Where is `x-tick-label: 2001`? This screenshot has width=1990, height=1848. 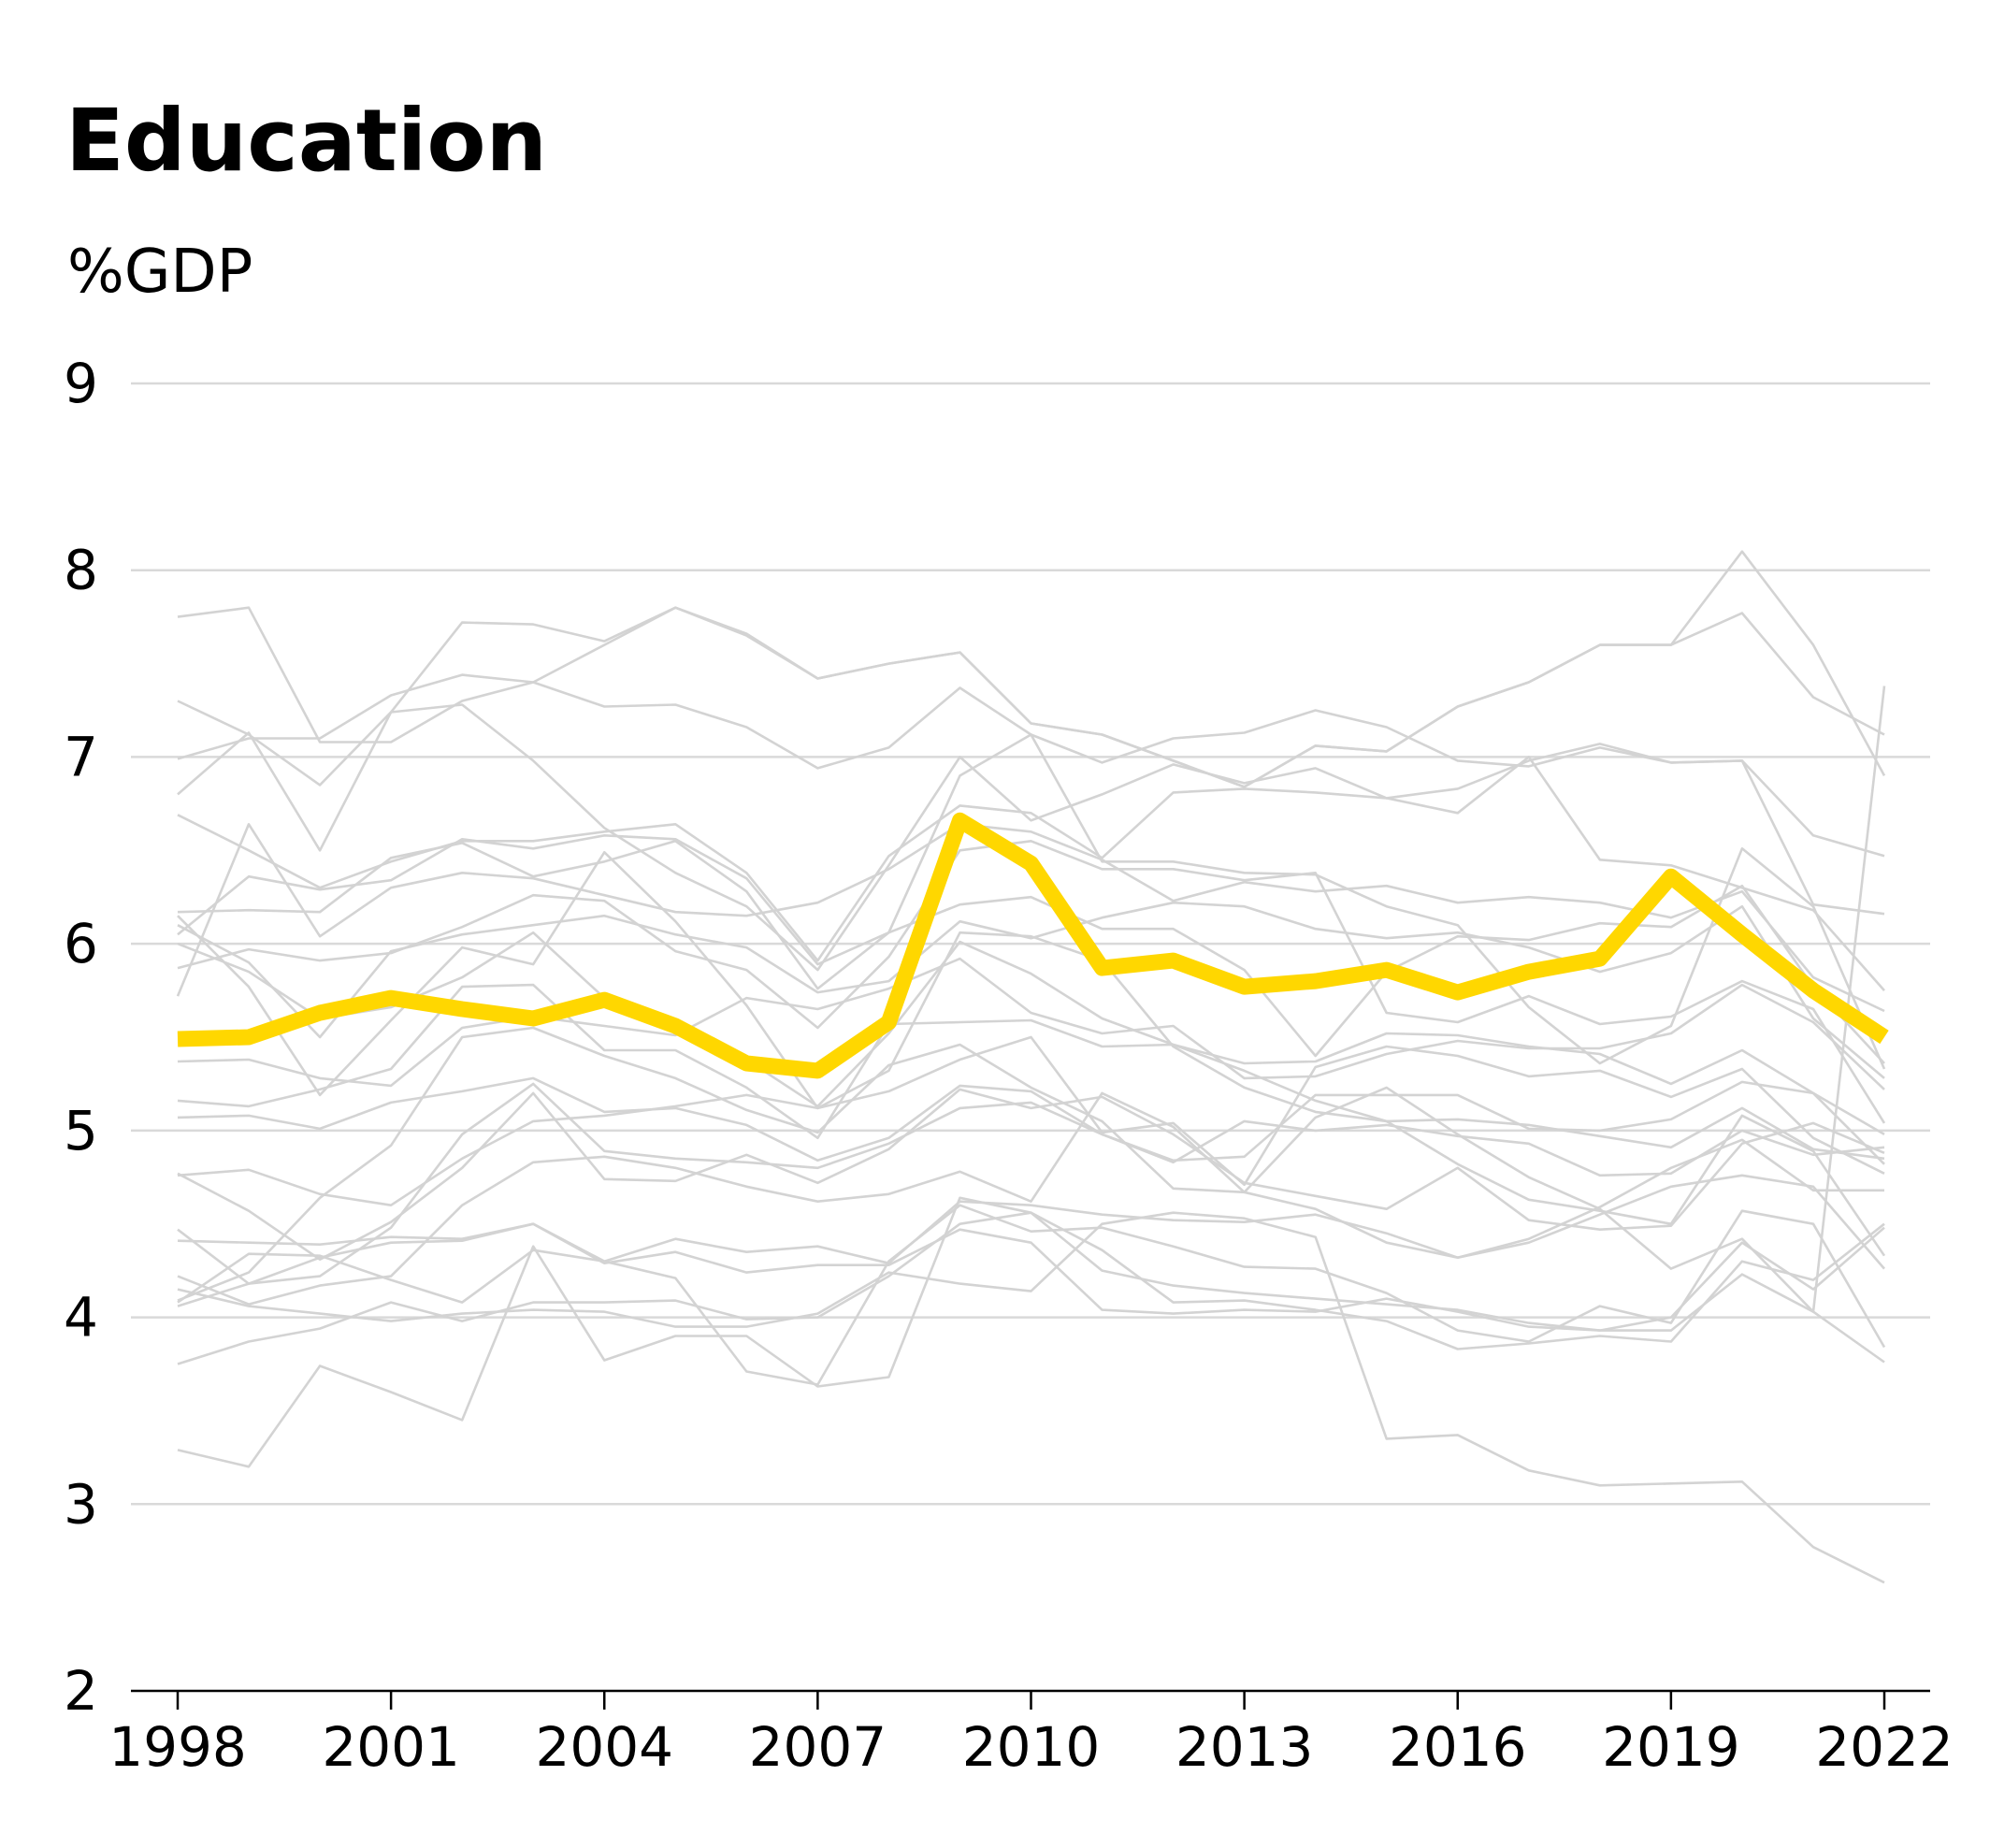 x-tick-label: 2001 is located at coordinates (391, 1747).